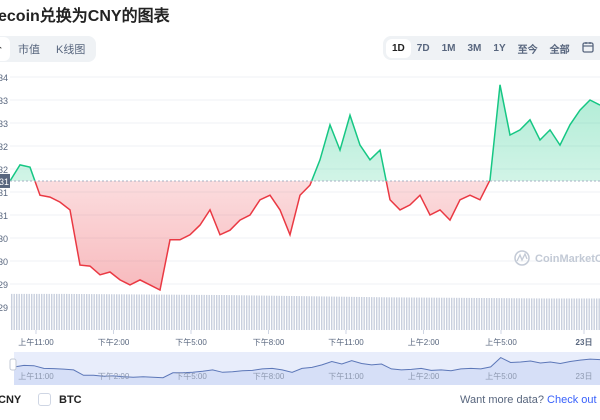 Image resolution: width=600 pixels, height=420 pixels. Describe the element at coordinates (559, 50) in the screenshot. I see `range-all: 全部` at that location.